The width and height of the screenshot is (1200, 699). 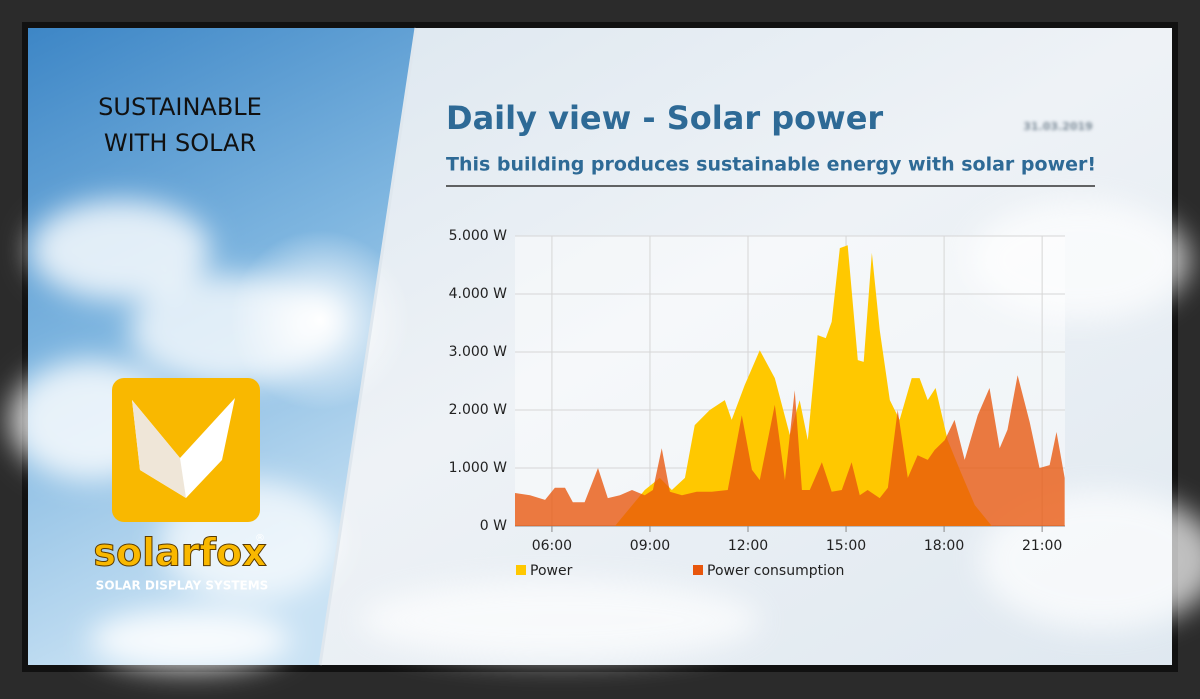 What do you see at coordinates (478, 294) in the screenshot?
I see `y-tick-label: 4.000 W` at bounding box center [478, 294].